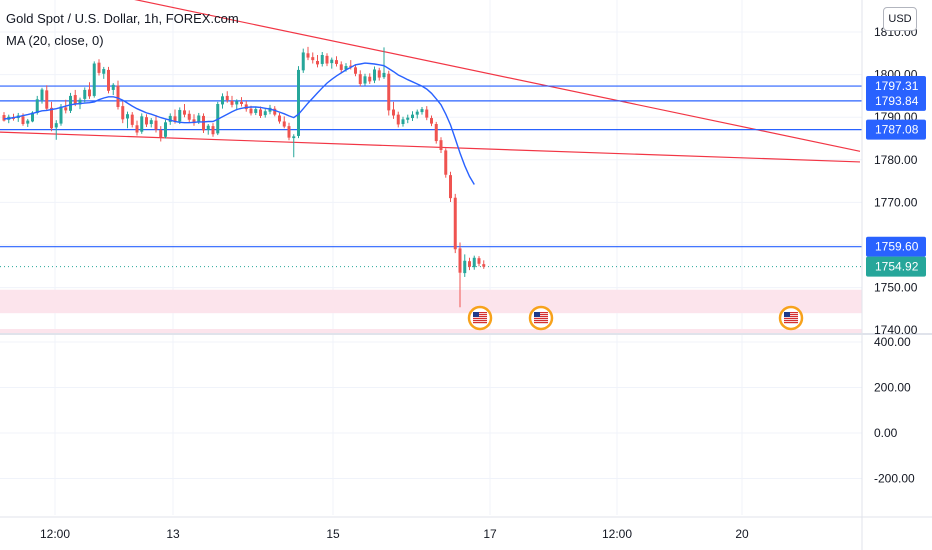 The height and width of the screenshot is (550, 932). I want to click on price-label: 1759.60, so click(896, 246).